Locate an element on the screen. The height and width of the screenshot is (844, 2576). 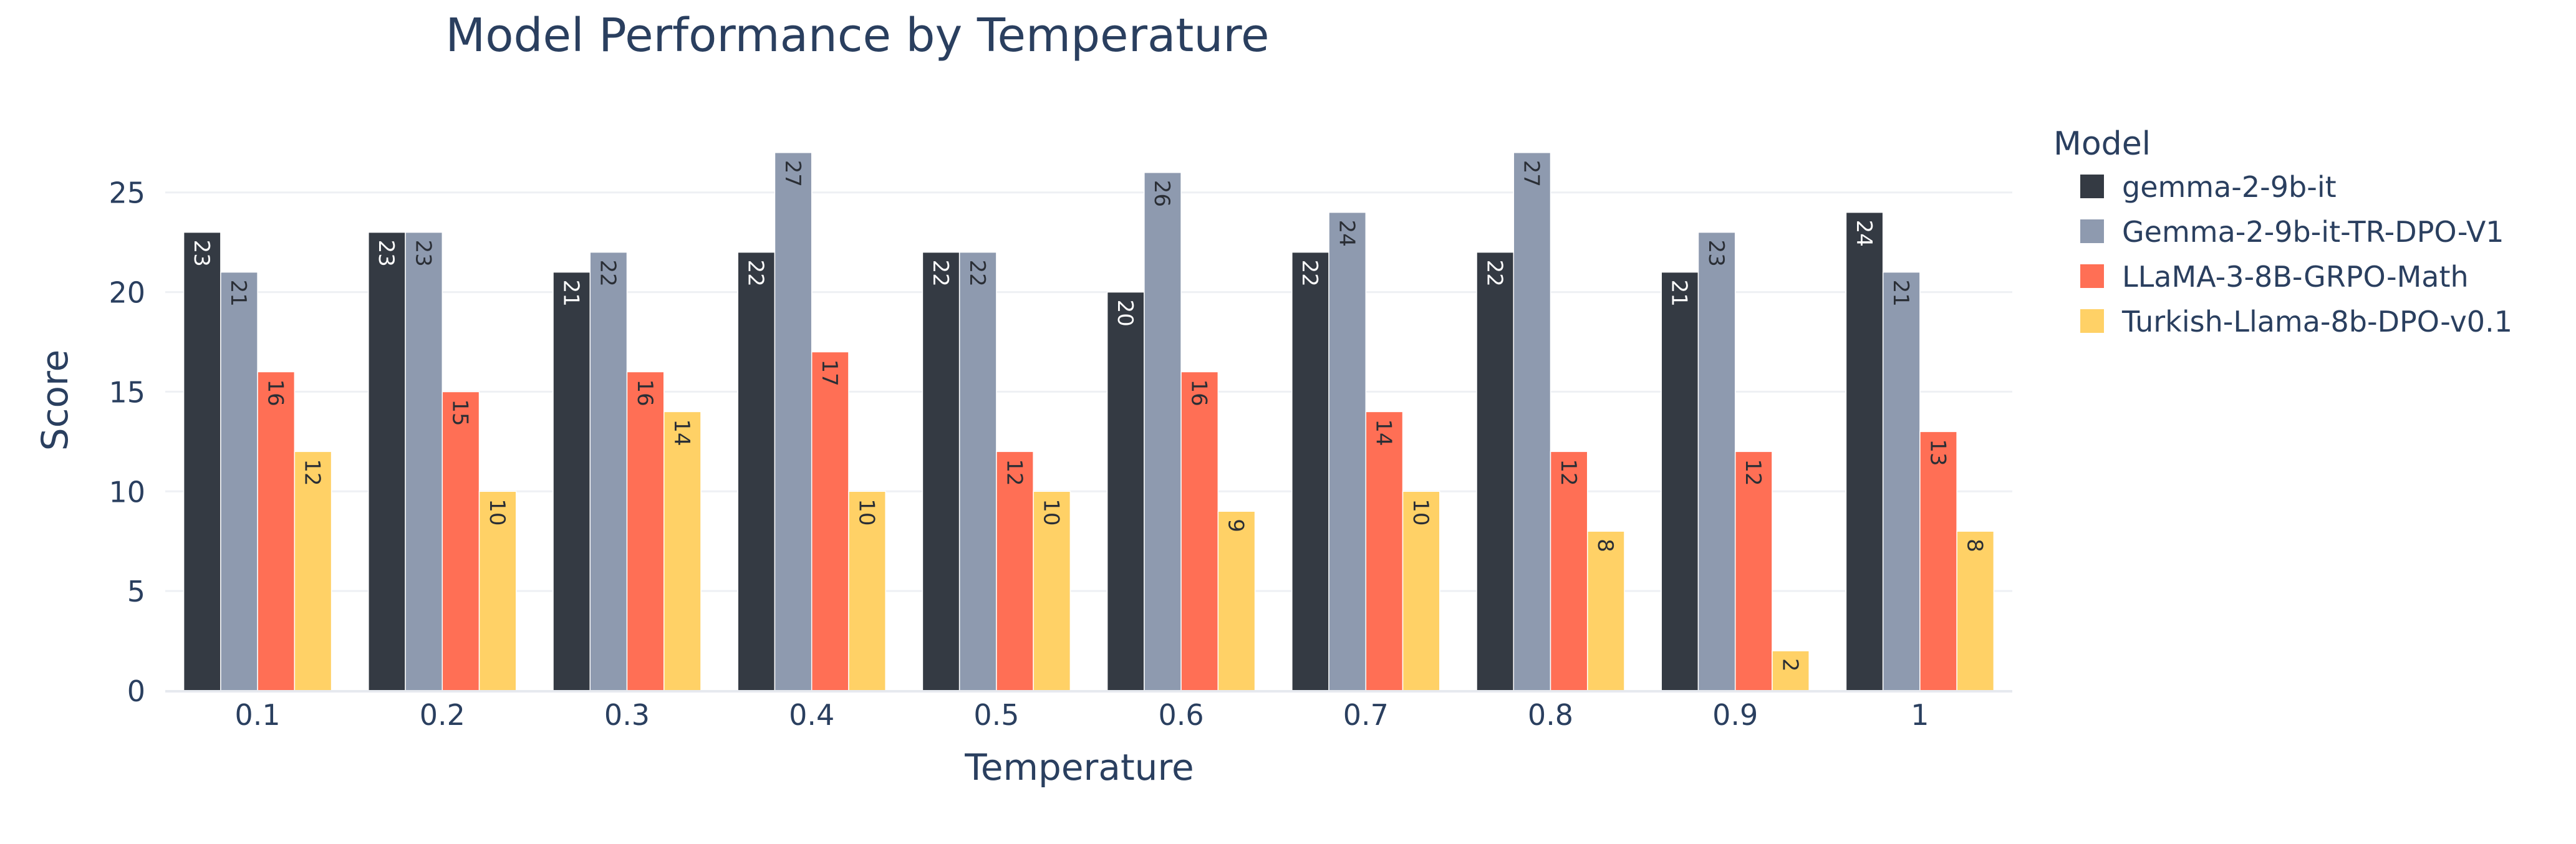
y-tick-label: 5 is located at coordinates (136, 591).